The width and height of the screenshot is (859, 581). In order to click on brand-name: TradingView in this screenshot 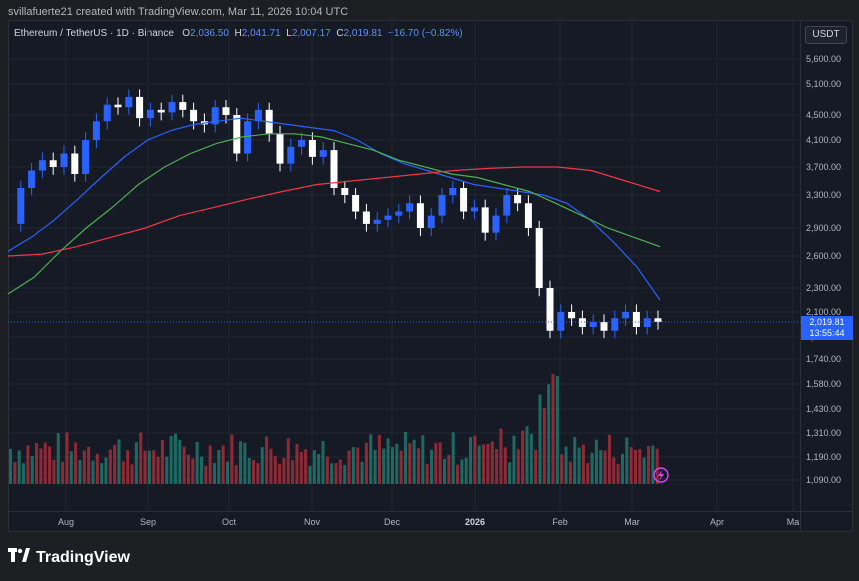, I will do `click(83, 557)`.